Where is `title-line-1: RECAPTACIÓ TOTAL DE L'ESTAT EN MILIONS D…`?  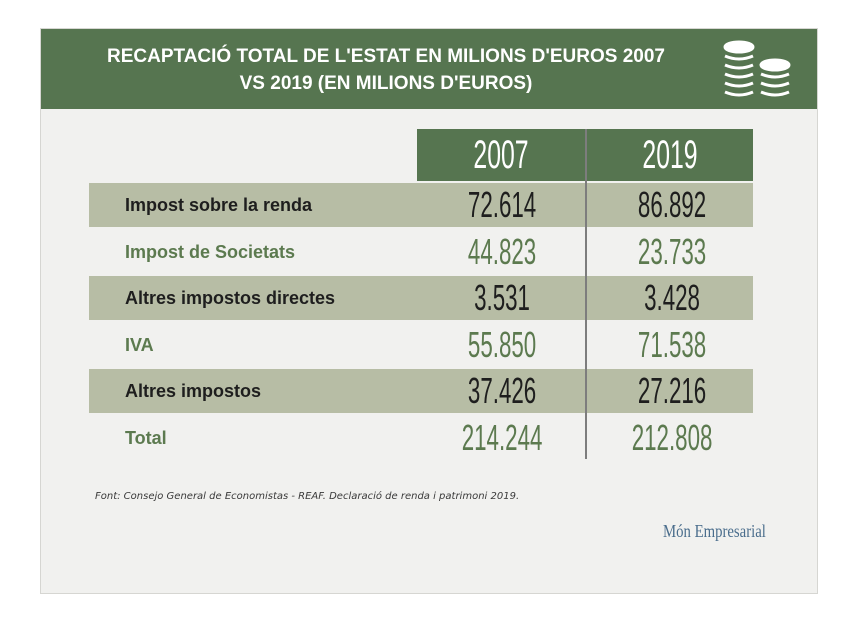
title-line-1: RECAPTACIÓ TOTAL DE L'ESTAT EN MILIONS D… is located at coordinates (386, 56).